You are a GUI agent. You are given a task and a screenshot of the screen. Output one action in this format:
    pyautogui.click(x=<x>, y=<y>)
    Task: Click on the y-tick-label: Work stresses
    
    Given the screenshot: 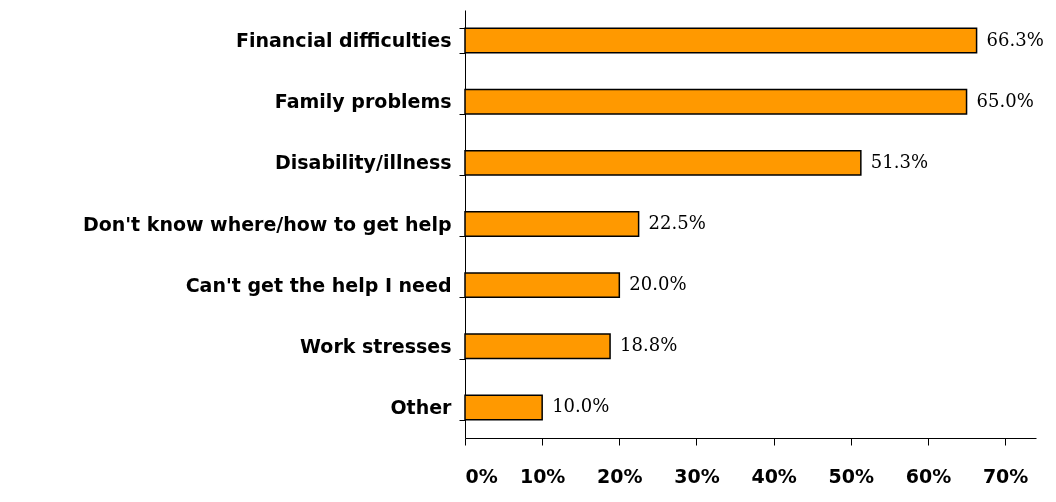 What is the action you would take?
    pyautogui.click(x=376, y=345)
    